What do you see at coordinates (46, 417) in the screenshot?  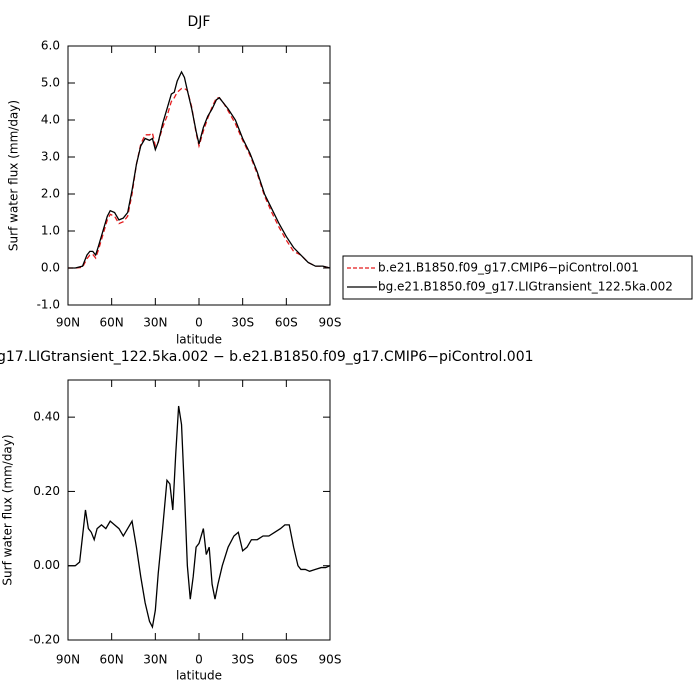 I see `y-tick-label: 0.40` at bounding box center [46, 417].